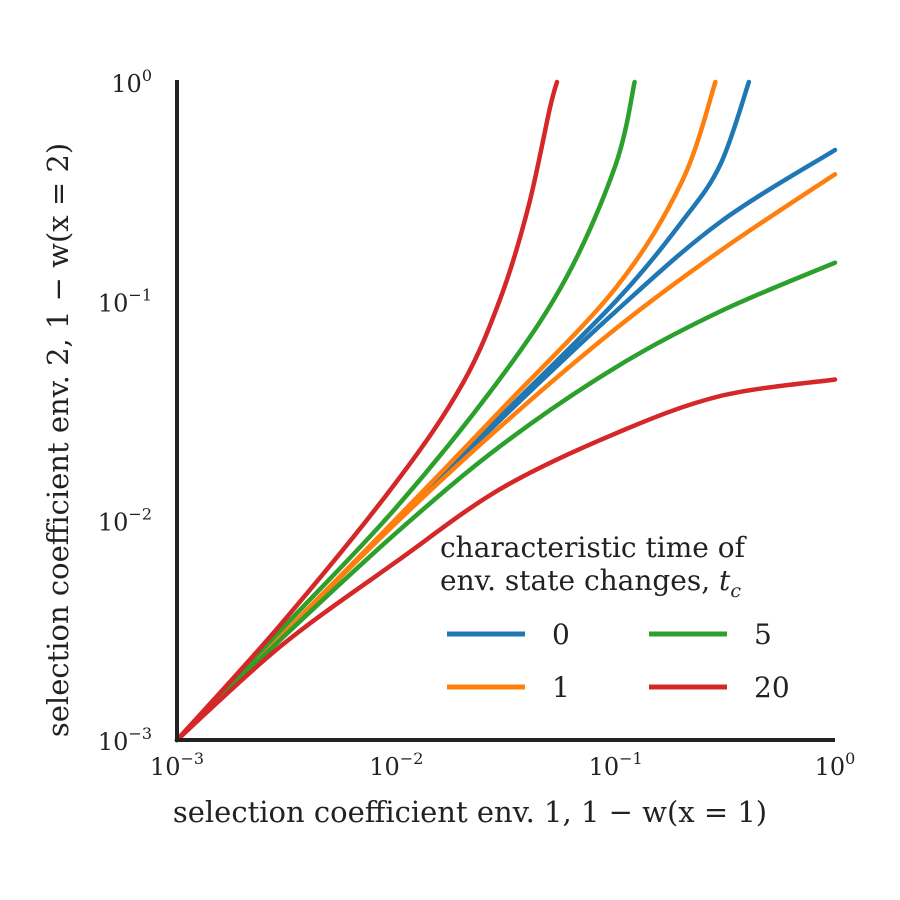  I want to click on x-tick-label: 10⁻³, so click(177, 765).